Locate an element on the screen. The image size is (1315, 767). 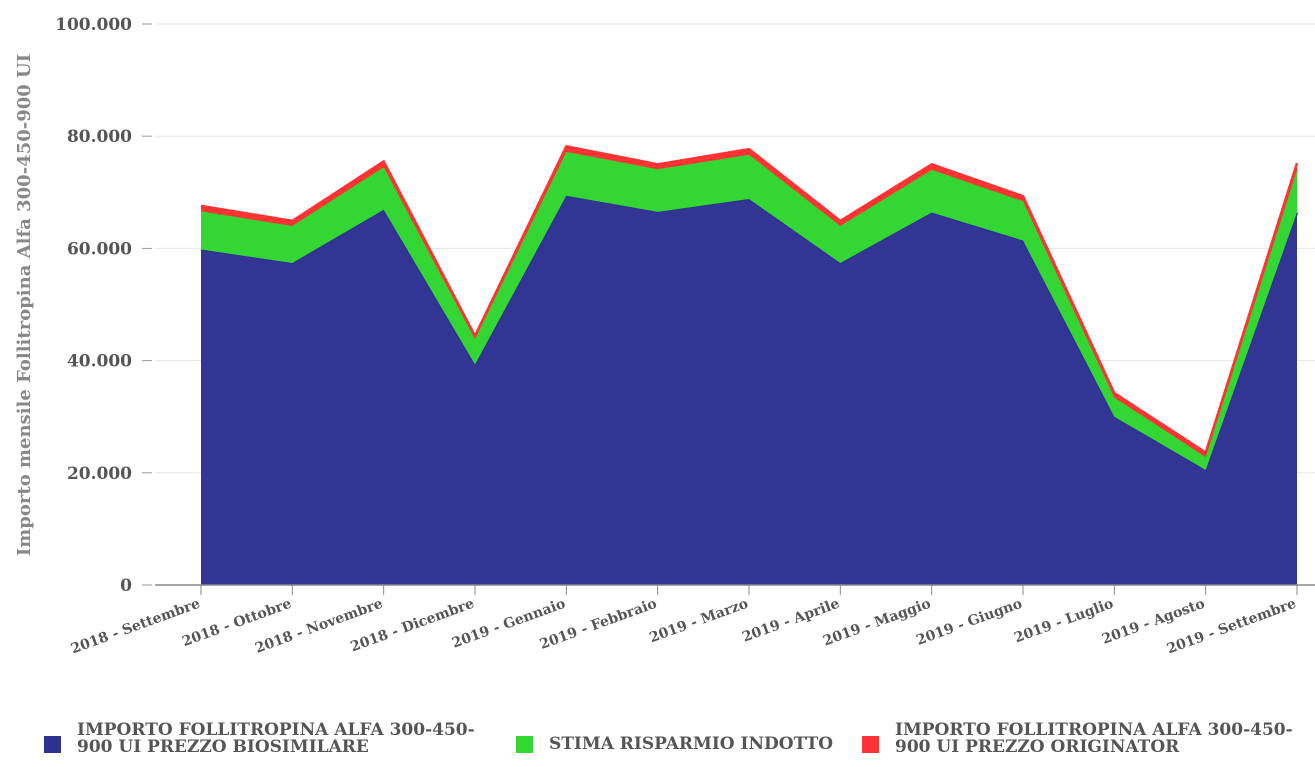
y-tick-label: 80.000 is located at coordinates (99, 137).